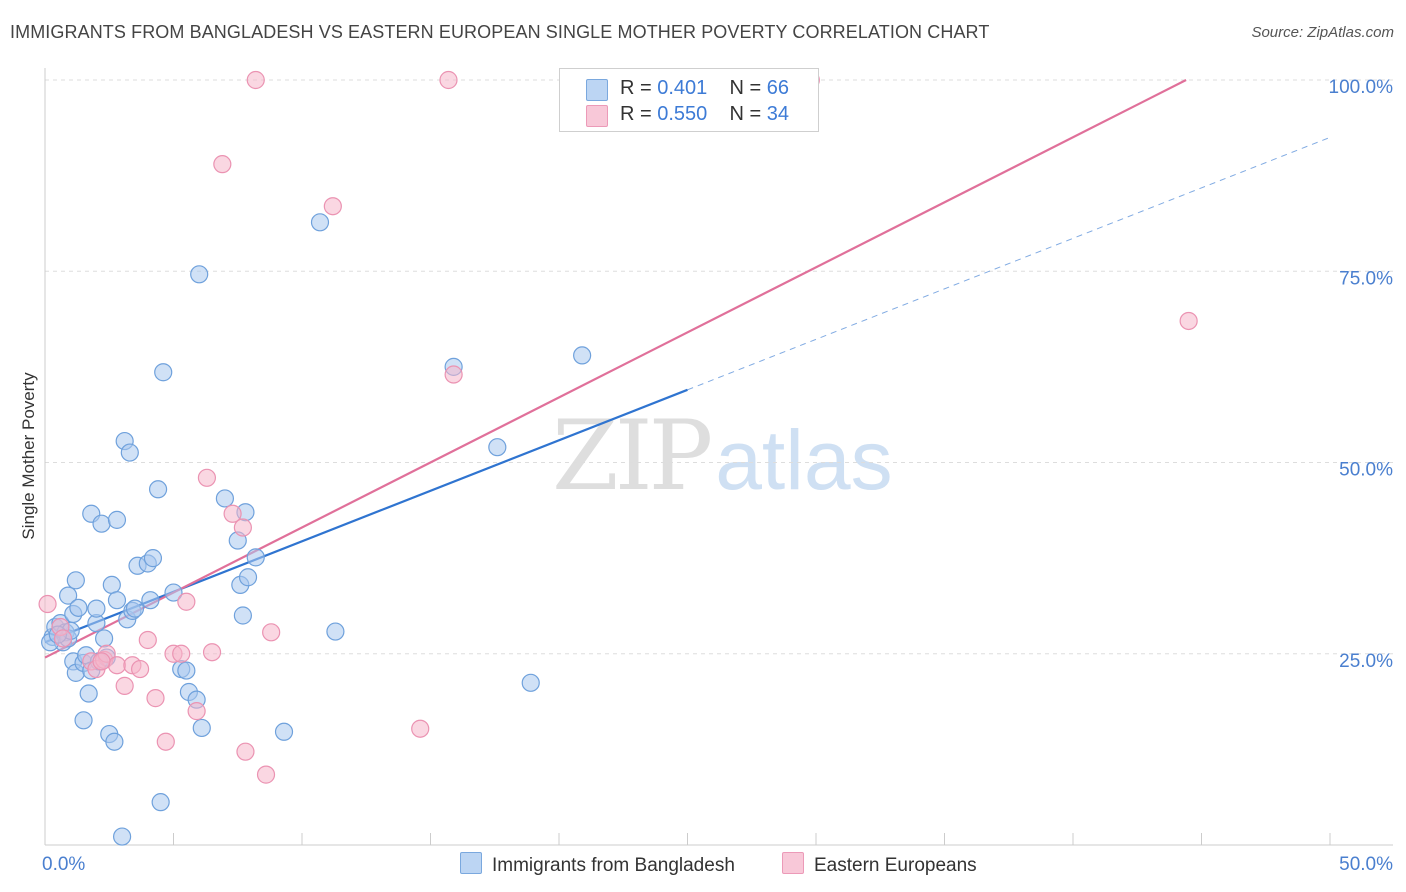 This screenshot has height=892, width=1406. I want to click on legend-item-eastern-european: Eastern Europeans, so click(879, 864).